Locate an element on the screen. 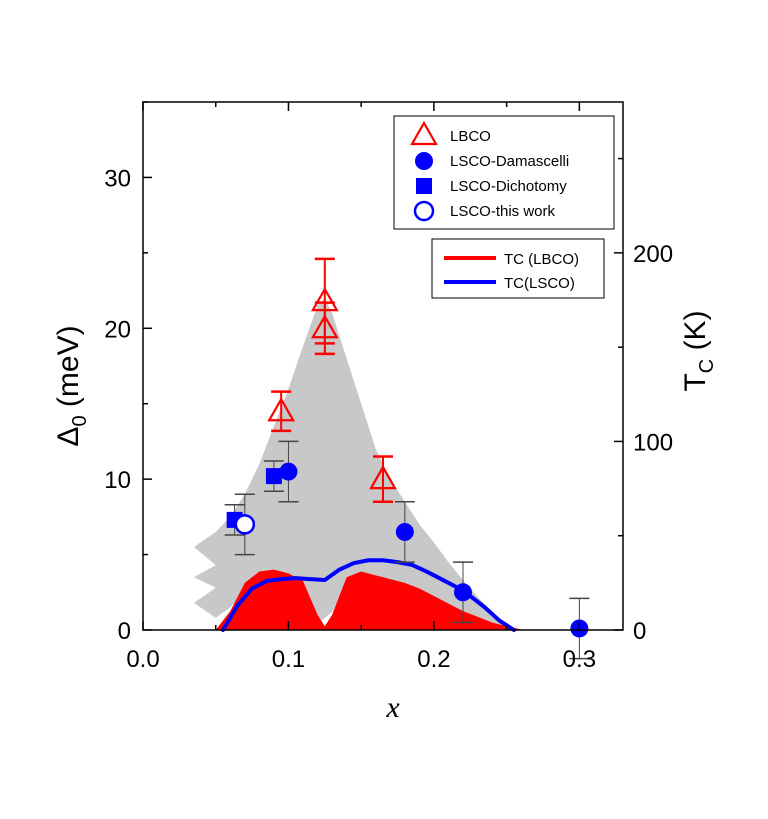 This screenshot has width=768, height=819. data-point-lsco-dichotomy is located at coordinates (273, 476).